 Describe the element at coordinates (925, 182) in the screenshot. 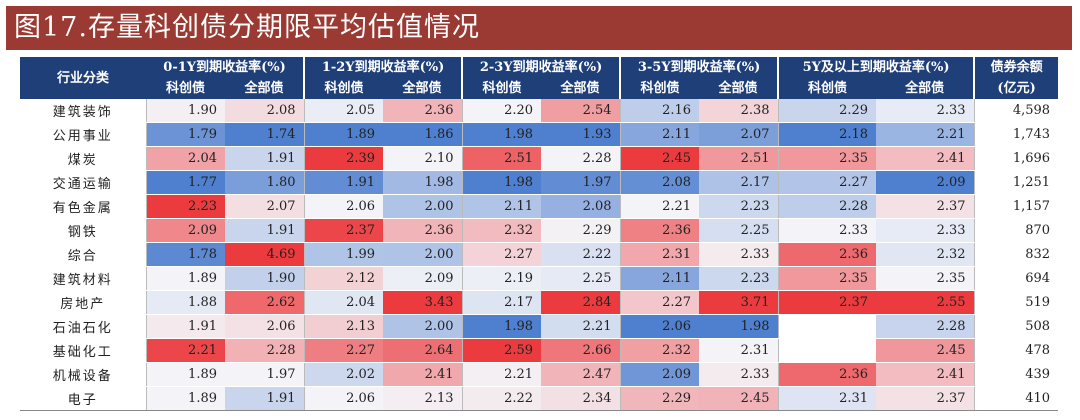

I see `yield-cell: 2.09` at that location.